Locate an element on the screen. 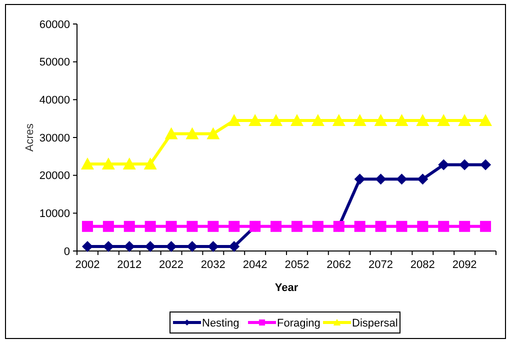  x-tick-label: 2082 is located at coordinates (422, 265).